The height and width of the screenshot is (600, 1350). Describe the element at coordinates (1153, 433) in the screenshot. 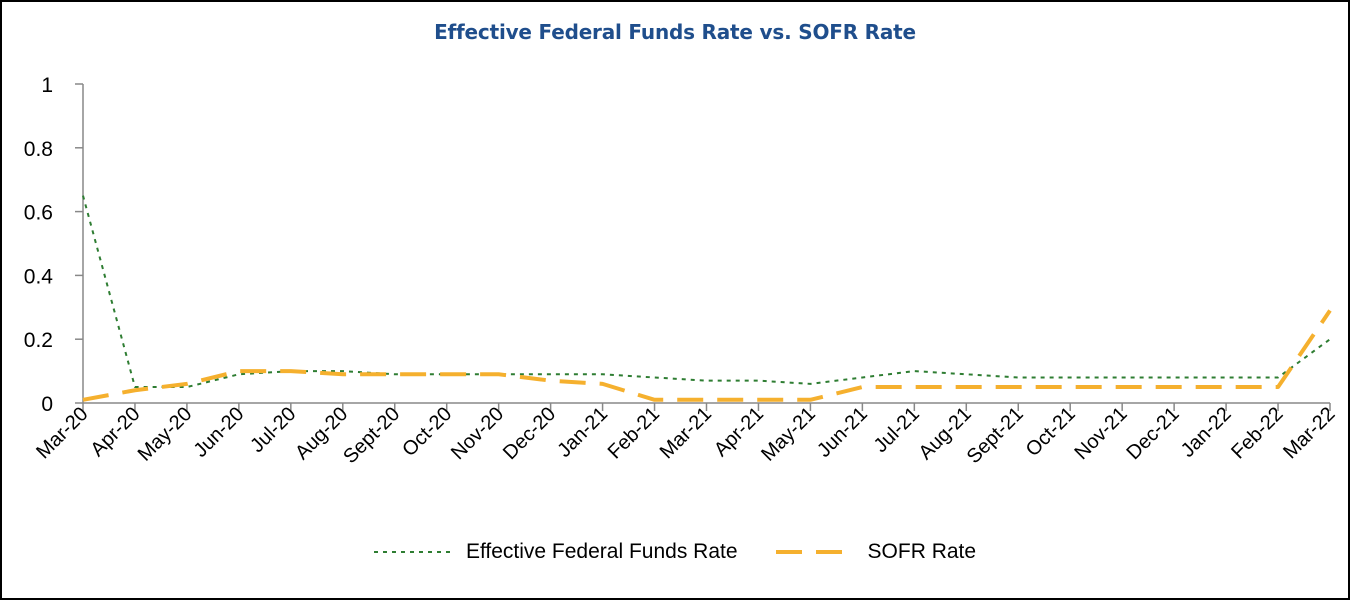

I see `x-tick-label: Dec-21` at that location.